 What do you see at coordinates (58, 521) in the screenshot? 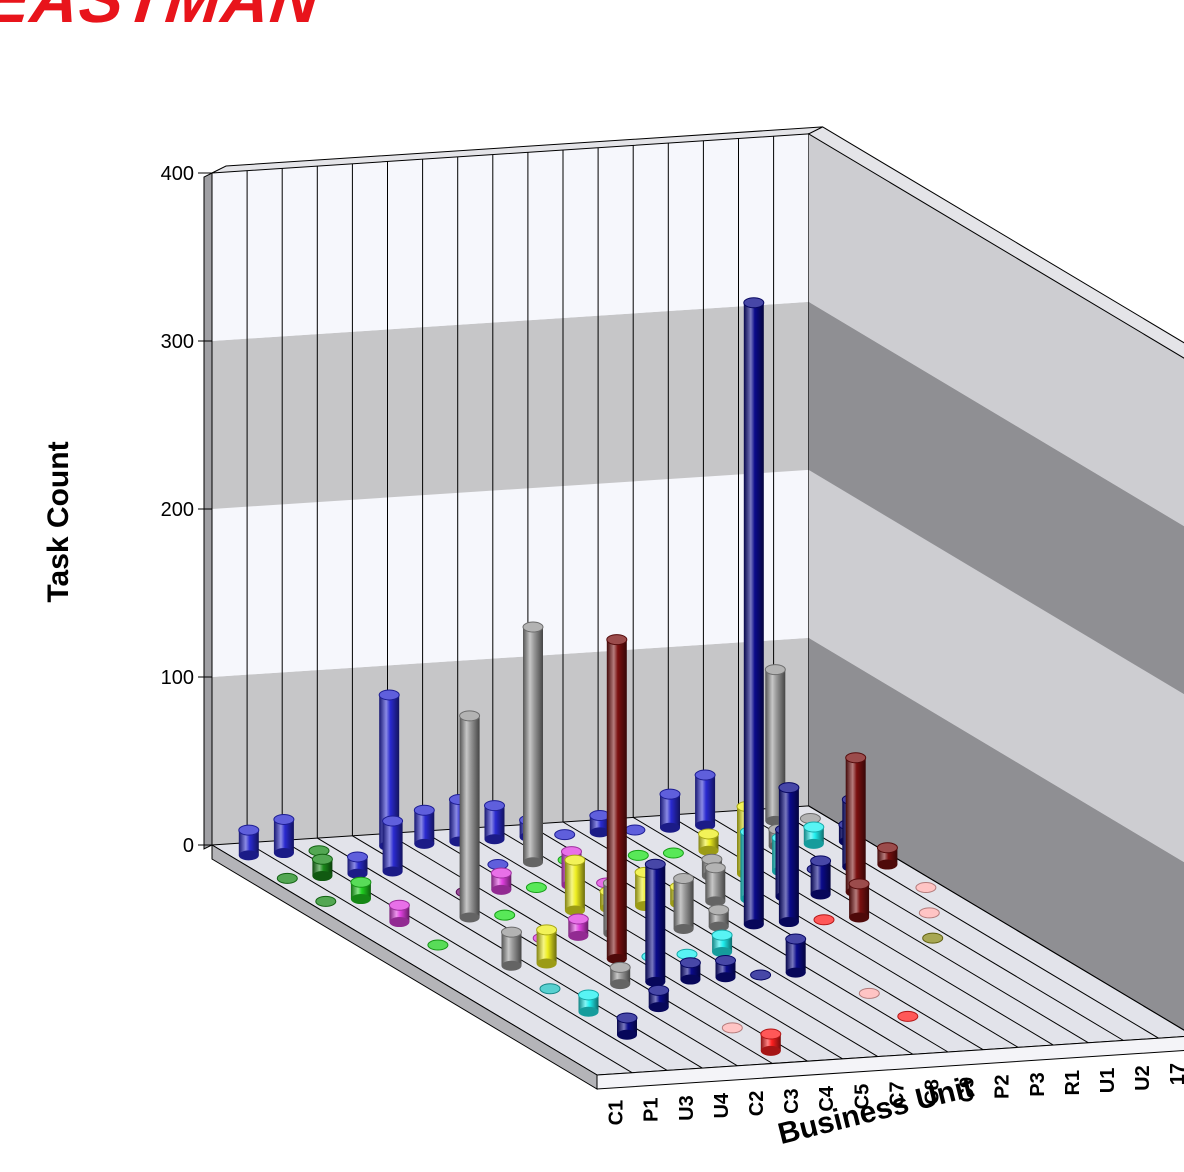
I see `y-axis-title: Task Count` at bounding box center [58, 521].